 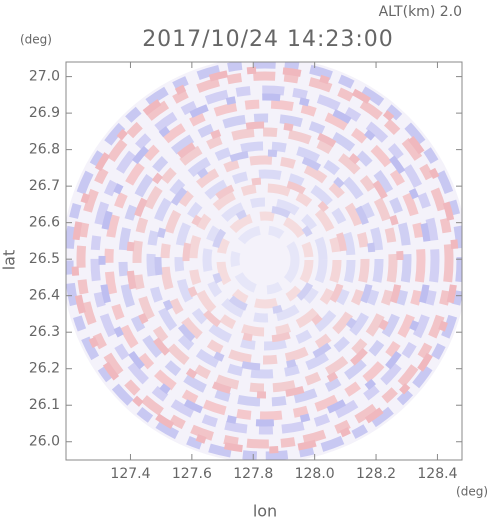 What do you see at coordinates (36, 40) in the screenshot?
I see `y-unit: (deg)` at bounding box center [36, 40].